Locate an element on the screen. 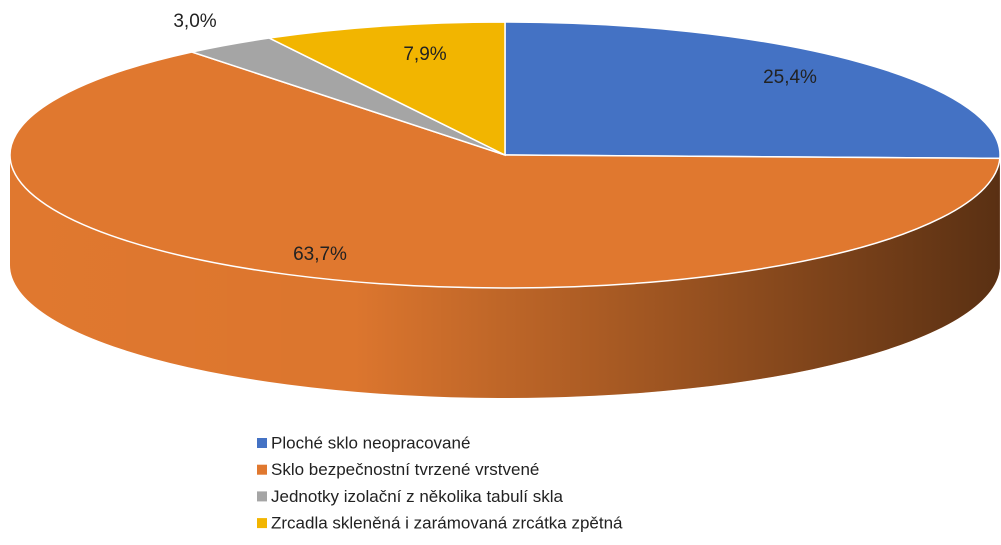 The width and height of the screenshot is (1001, 545). data-label: 63,7% is located at coordinates (320, 254).